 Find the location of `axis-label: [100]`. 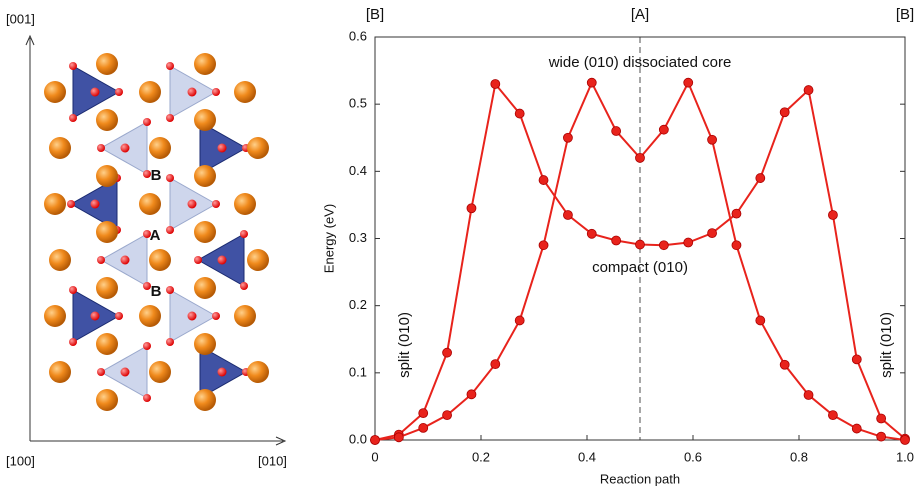

axis-label: [100] is located at coordinates (20, 460).